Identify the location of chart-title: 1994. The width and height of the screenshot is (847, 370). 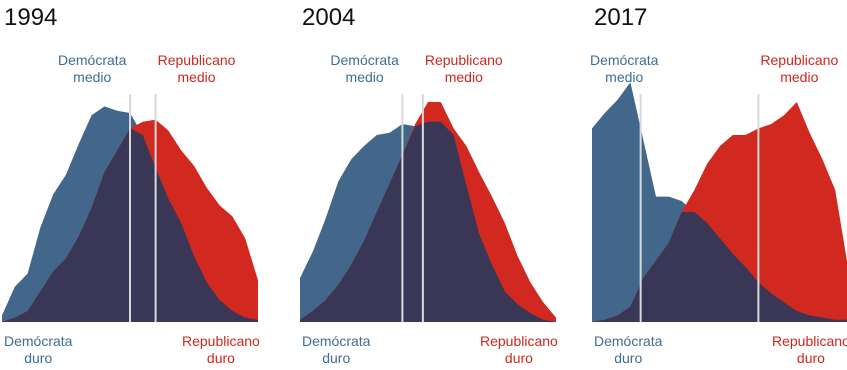
(31, 17).